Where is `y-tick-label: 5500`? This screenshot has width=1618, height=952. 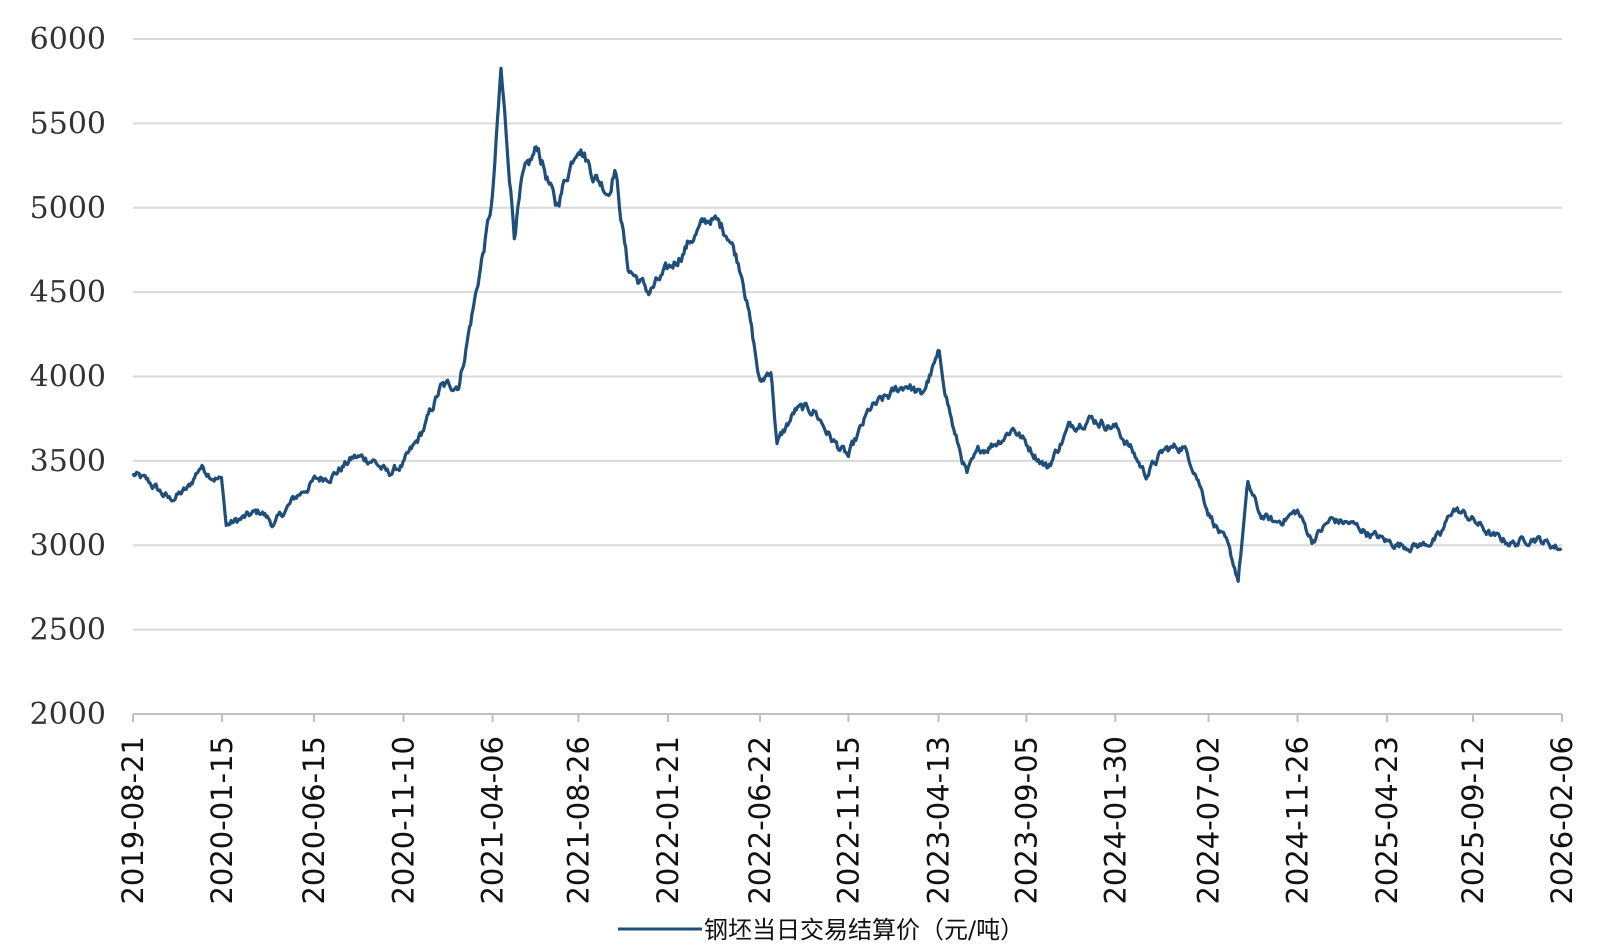
y-tick-label: 5500 is located at coordinates (68, 123).